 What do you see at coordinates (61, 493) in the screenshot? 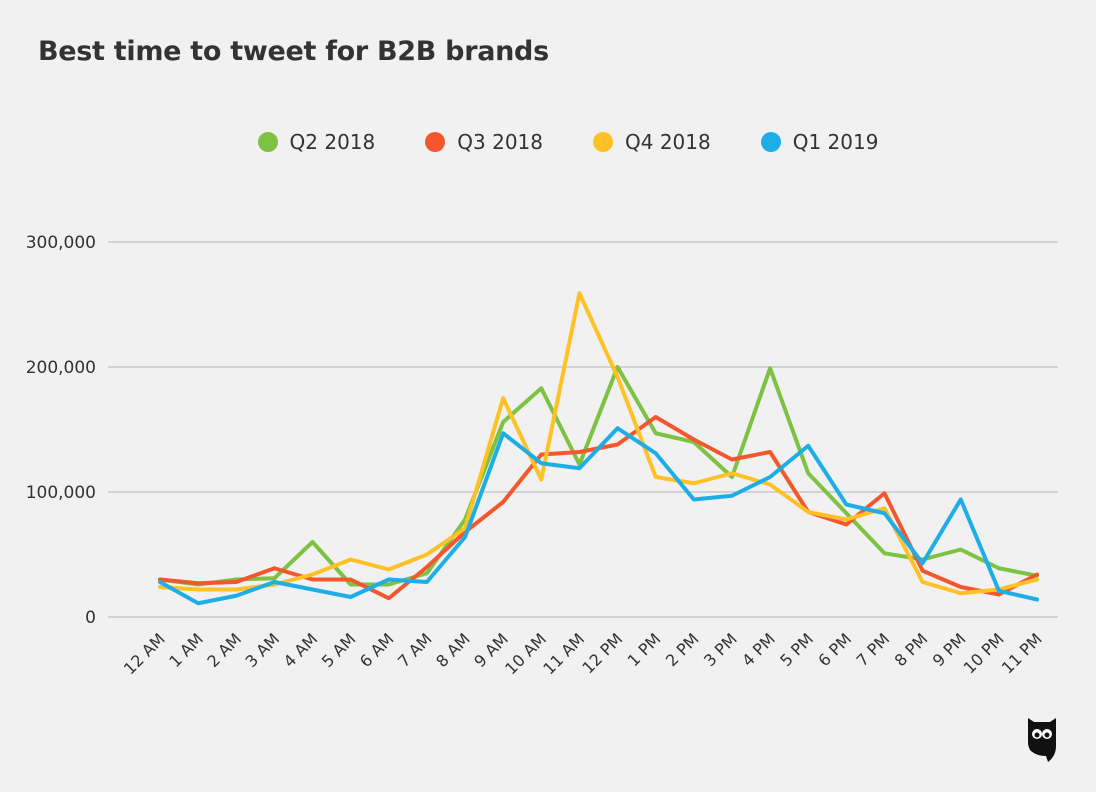
I see `y-tick-label: 100,000` at bounding box center [61, 493].